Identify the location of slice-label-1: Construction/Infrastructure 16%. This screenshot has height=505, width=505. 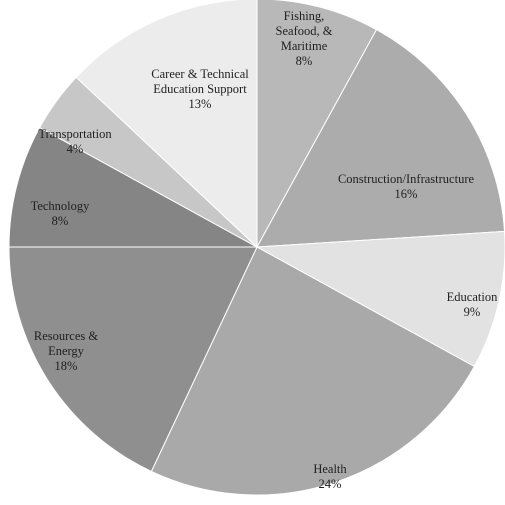
(406, 186).